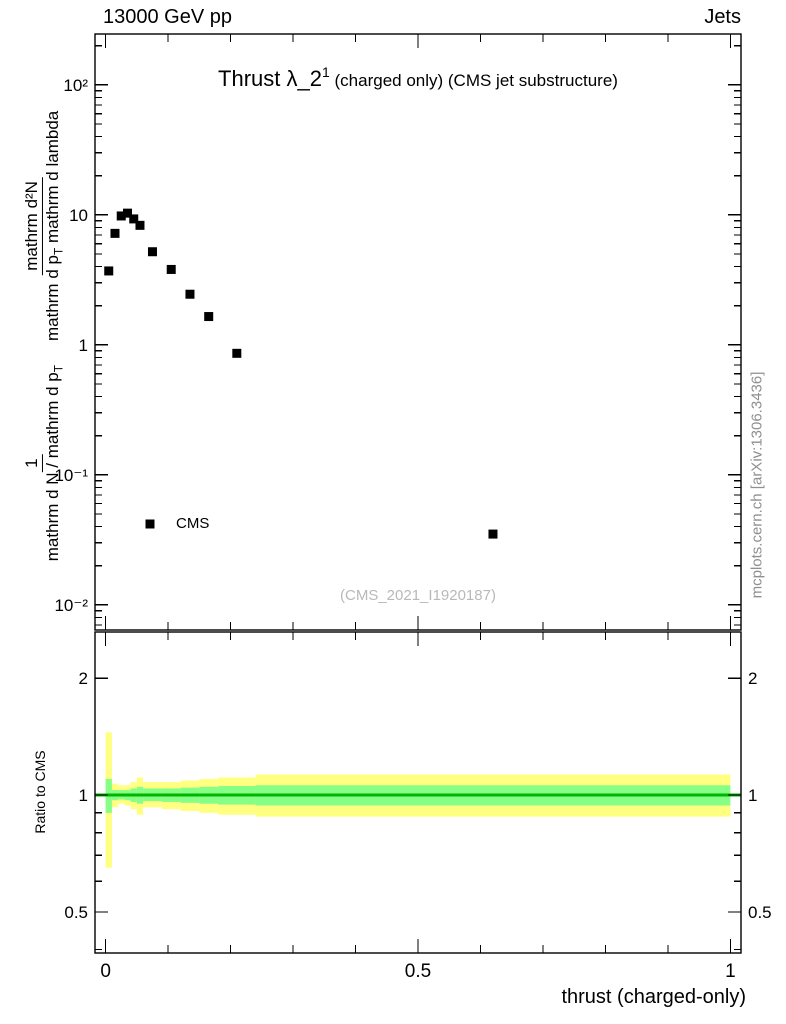 The image size is (786, 1024). Describe the element at coordinates (71, 605) in the screenshot. I see `y-tick-label: 10⁻²` at that location.